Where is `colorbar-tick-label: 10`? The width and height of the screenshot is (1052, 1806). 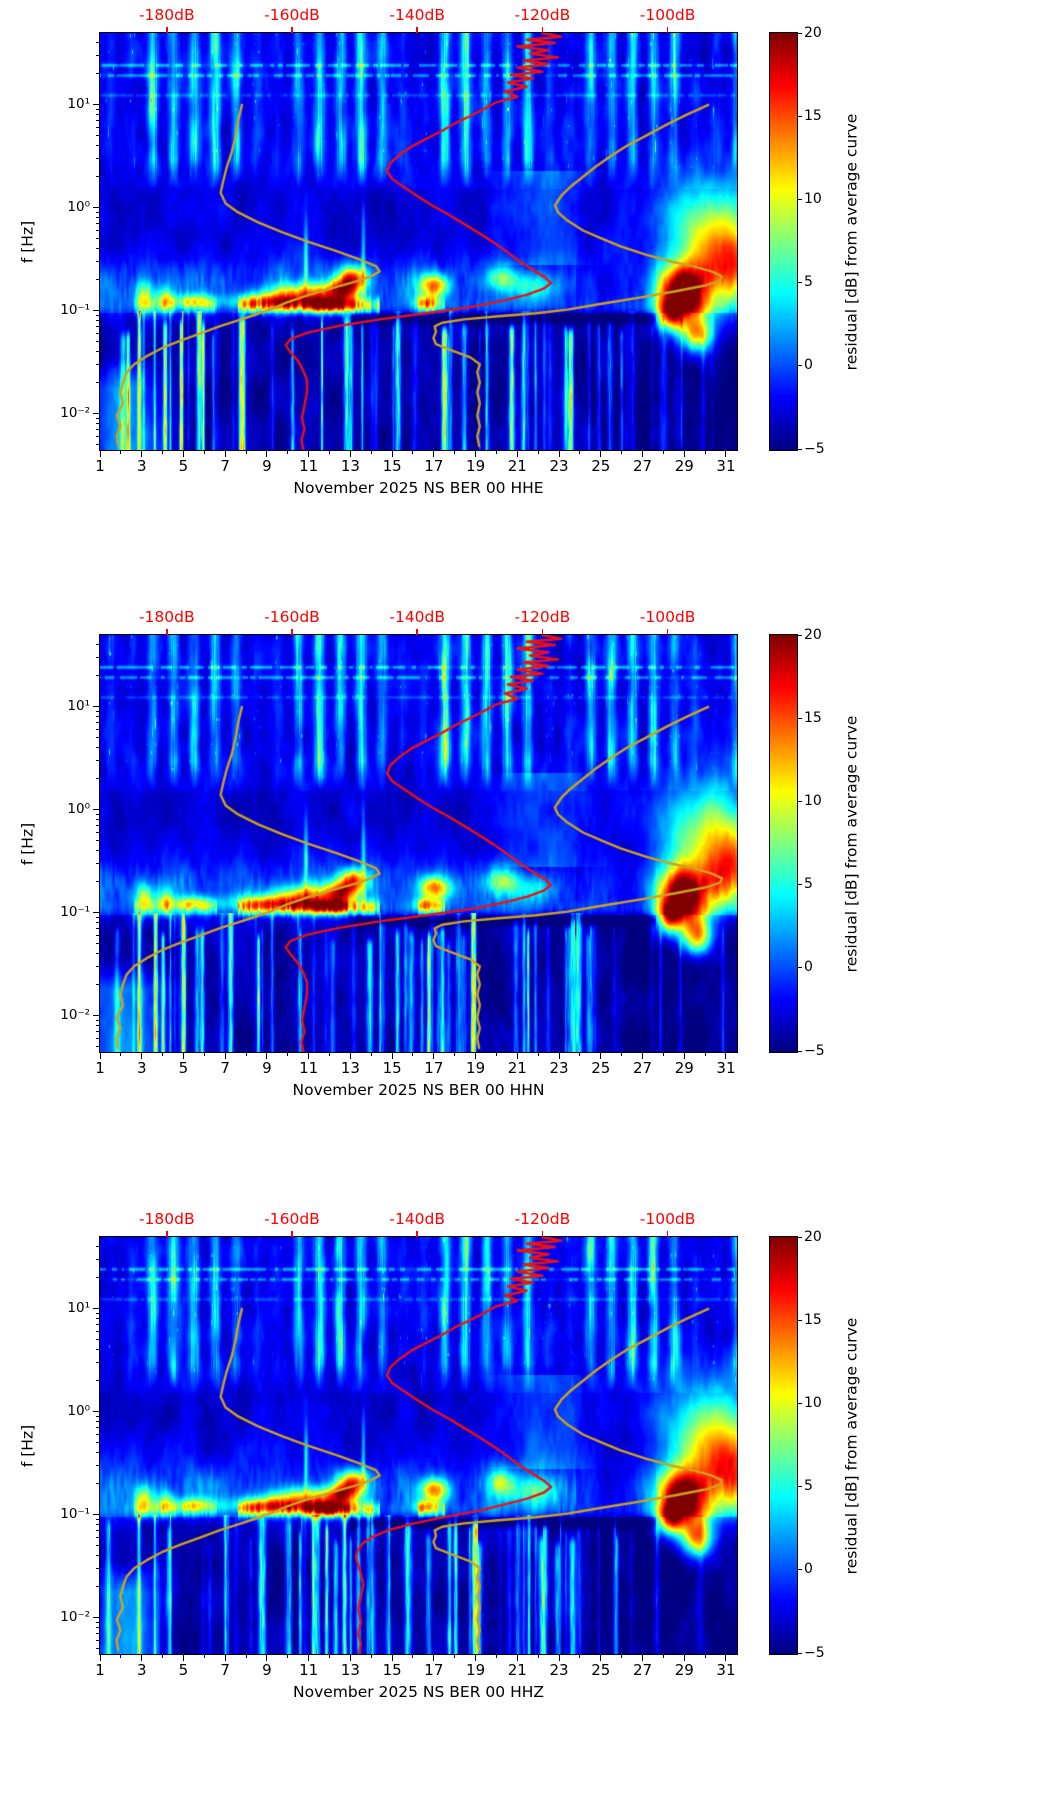 colorbar-tick-label: 10 is located at coordinates (813, 198).